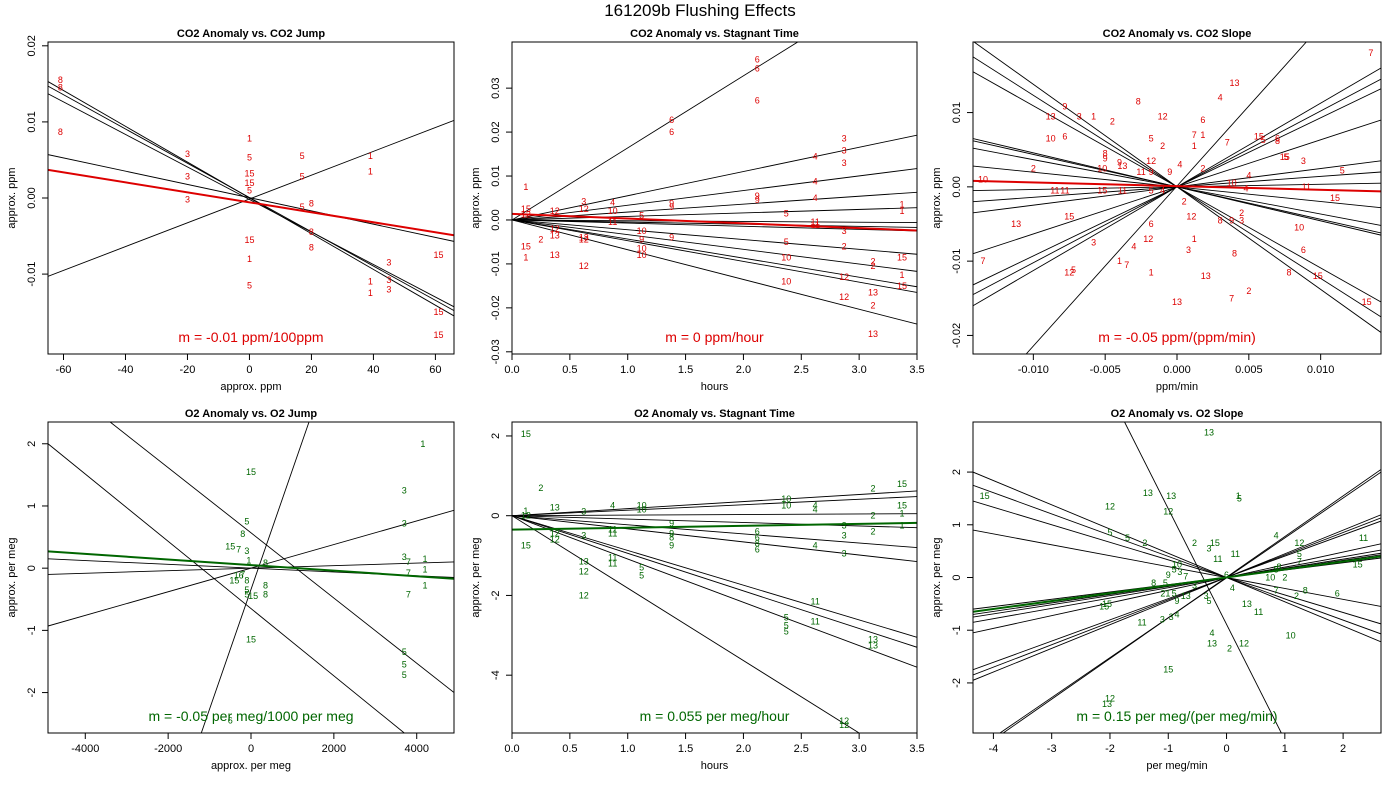  I want to click on y-tick-label: 0.00, so click(496, 219).